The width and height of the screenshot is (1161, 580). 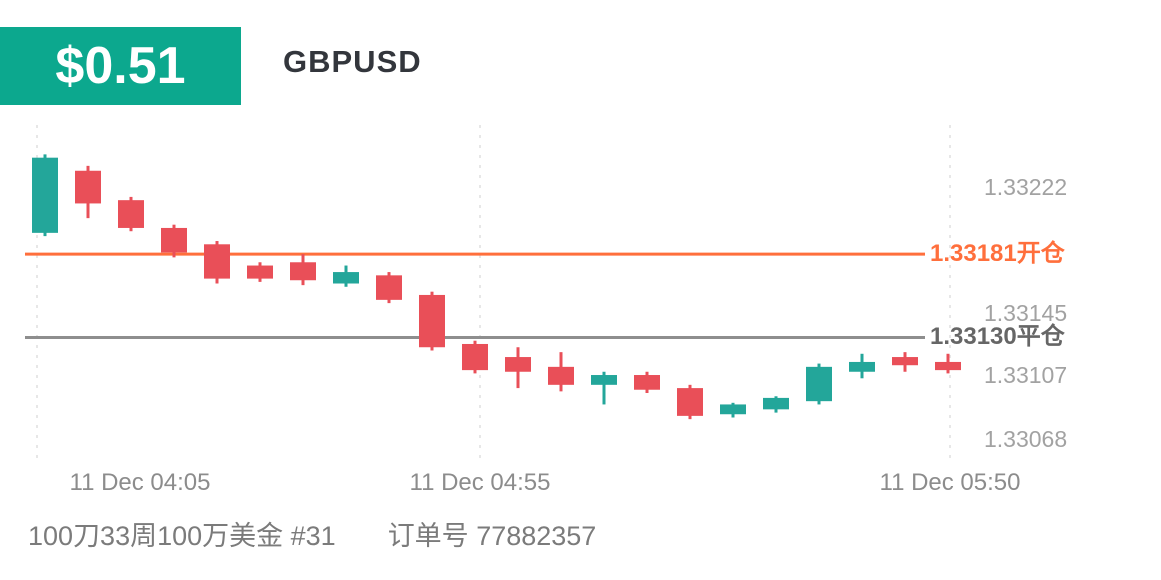 I want to click on y-axis-tick: 1.33068, so click(x=1026, y=438).